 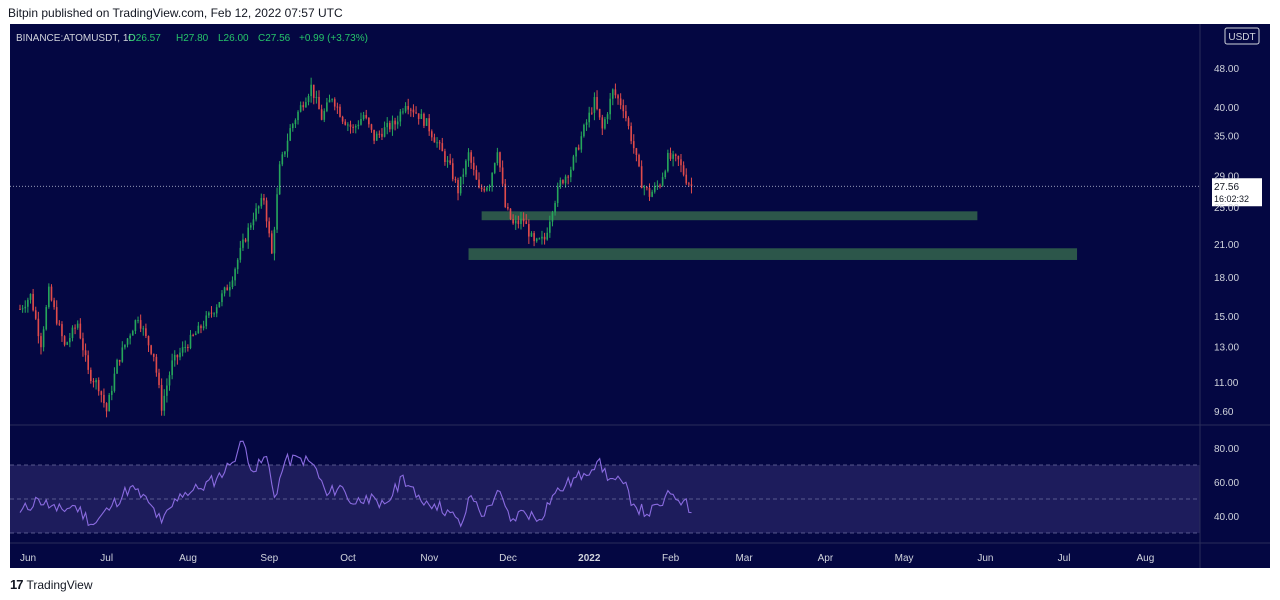 What do you see at coordinates (1242, 36) in the screenshot?
I see `currency-badge: USDT` at bounding box center [1242, 36].